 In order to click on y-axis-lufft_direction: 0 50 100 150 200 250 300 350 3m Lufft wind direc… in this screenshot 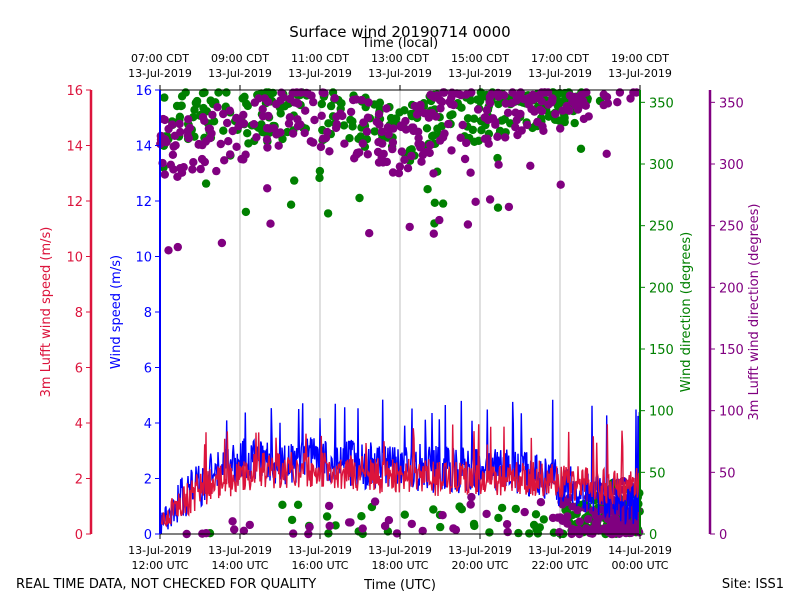, I will do `click(735, 316)`.